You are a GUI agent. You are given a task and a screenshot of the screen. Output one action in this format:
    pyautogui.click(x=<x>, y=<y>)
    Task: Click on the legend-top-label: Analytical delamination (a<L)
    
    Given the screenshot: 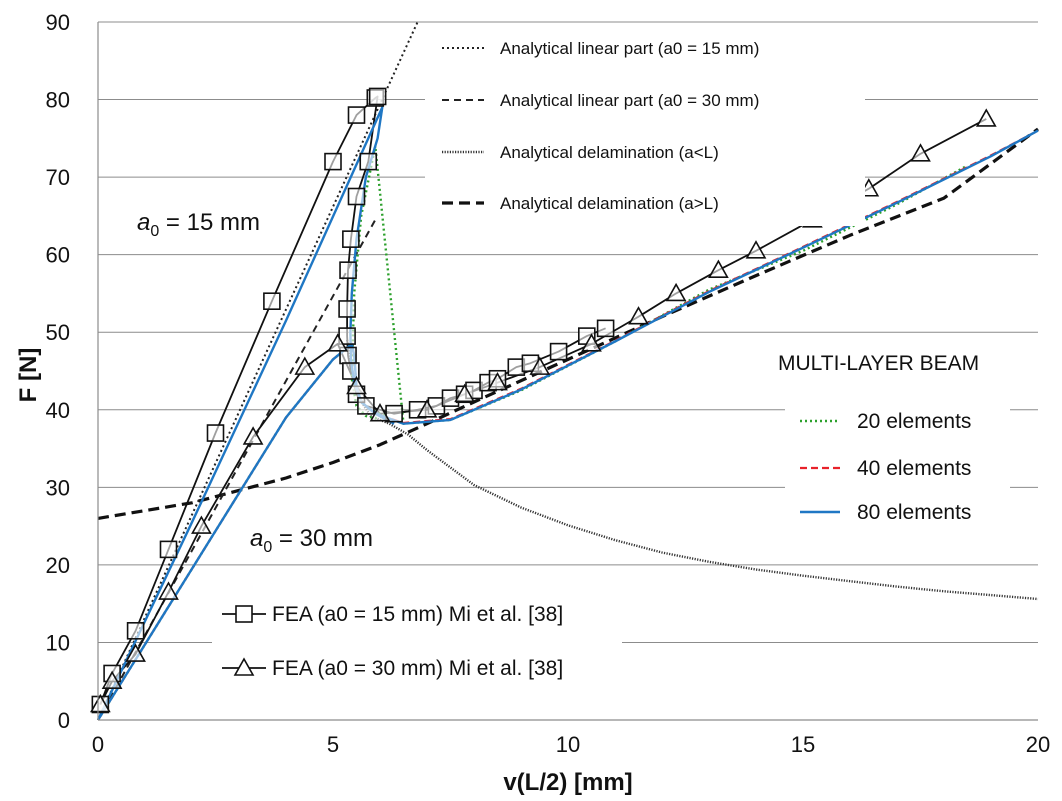 What is the action you would take?
    pyautogui.click(x=609, y=152)
    